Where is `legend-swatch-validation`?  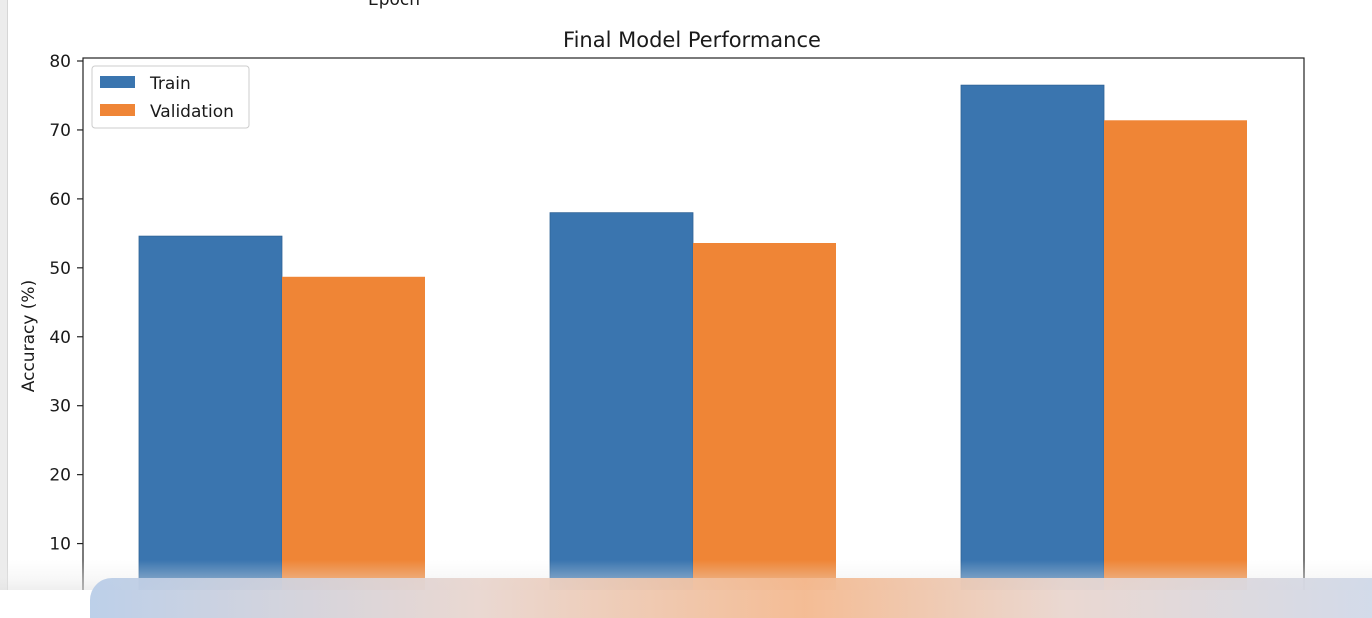 legend-swatch-validation is located at coordinates (117, 110).